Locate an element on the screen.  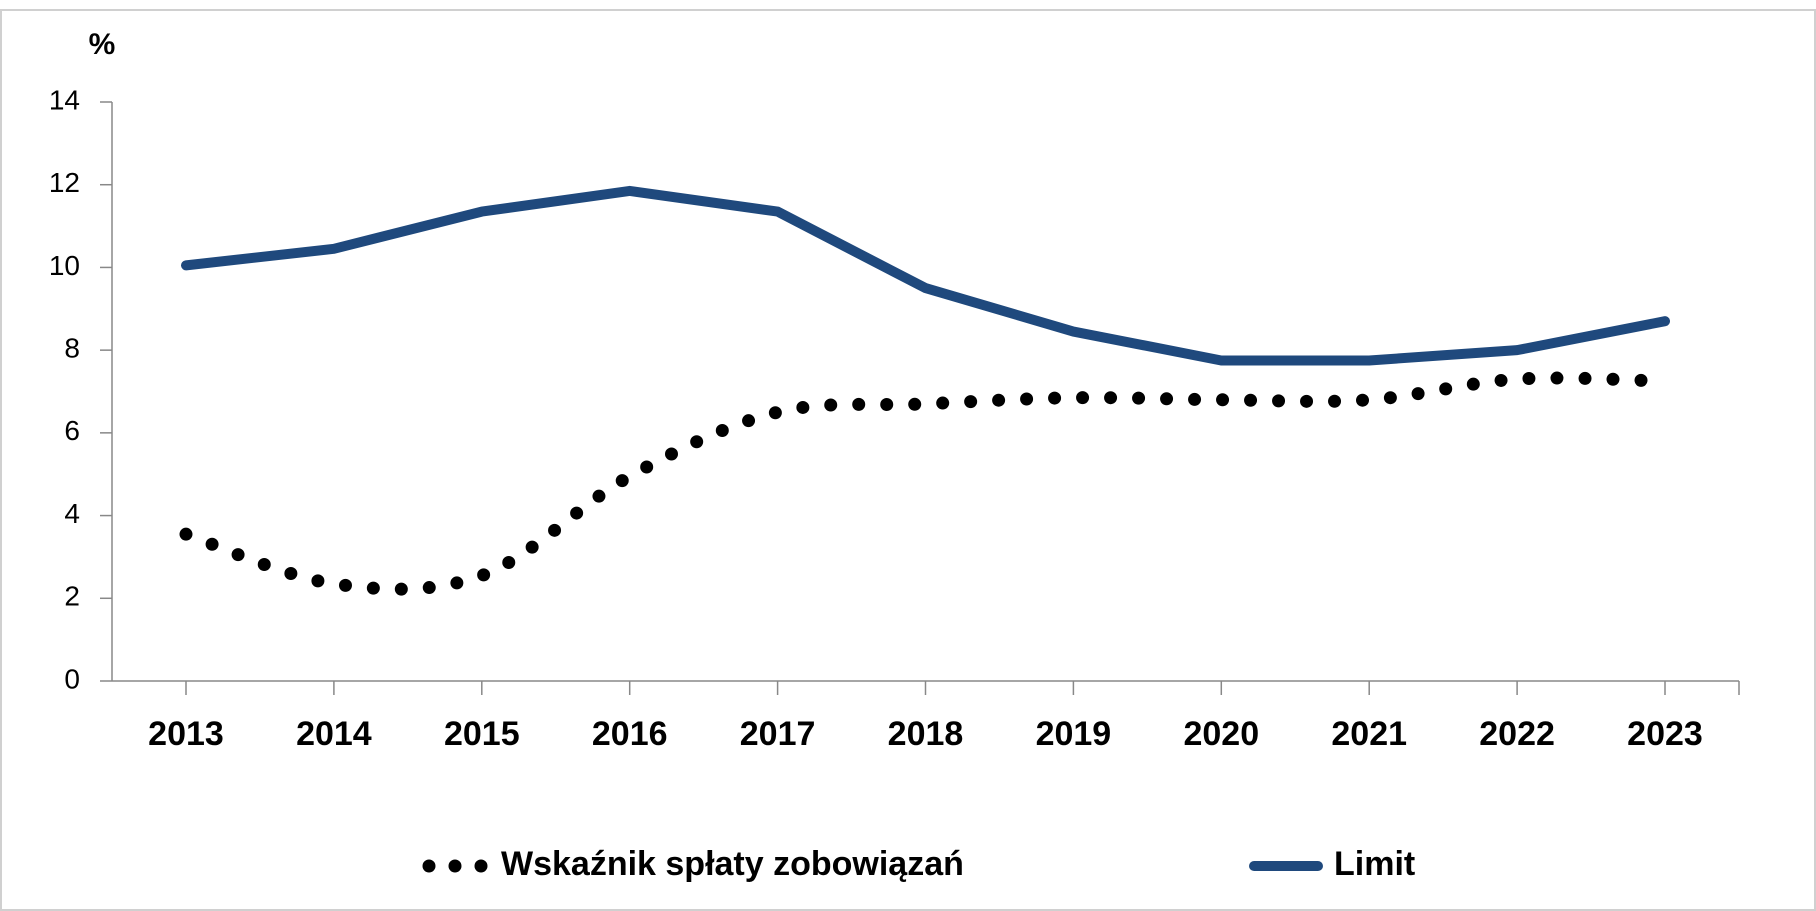
y-tick-label: 14 is located at coordinates (64, 99).